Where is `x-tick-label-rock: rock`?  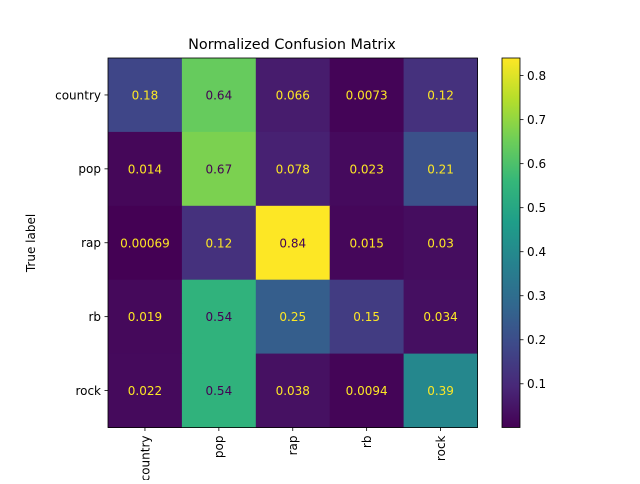 x-tick-label-rock: rock is located at coordinates (441, 448).